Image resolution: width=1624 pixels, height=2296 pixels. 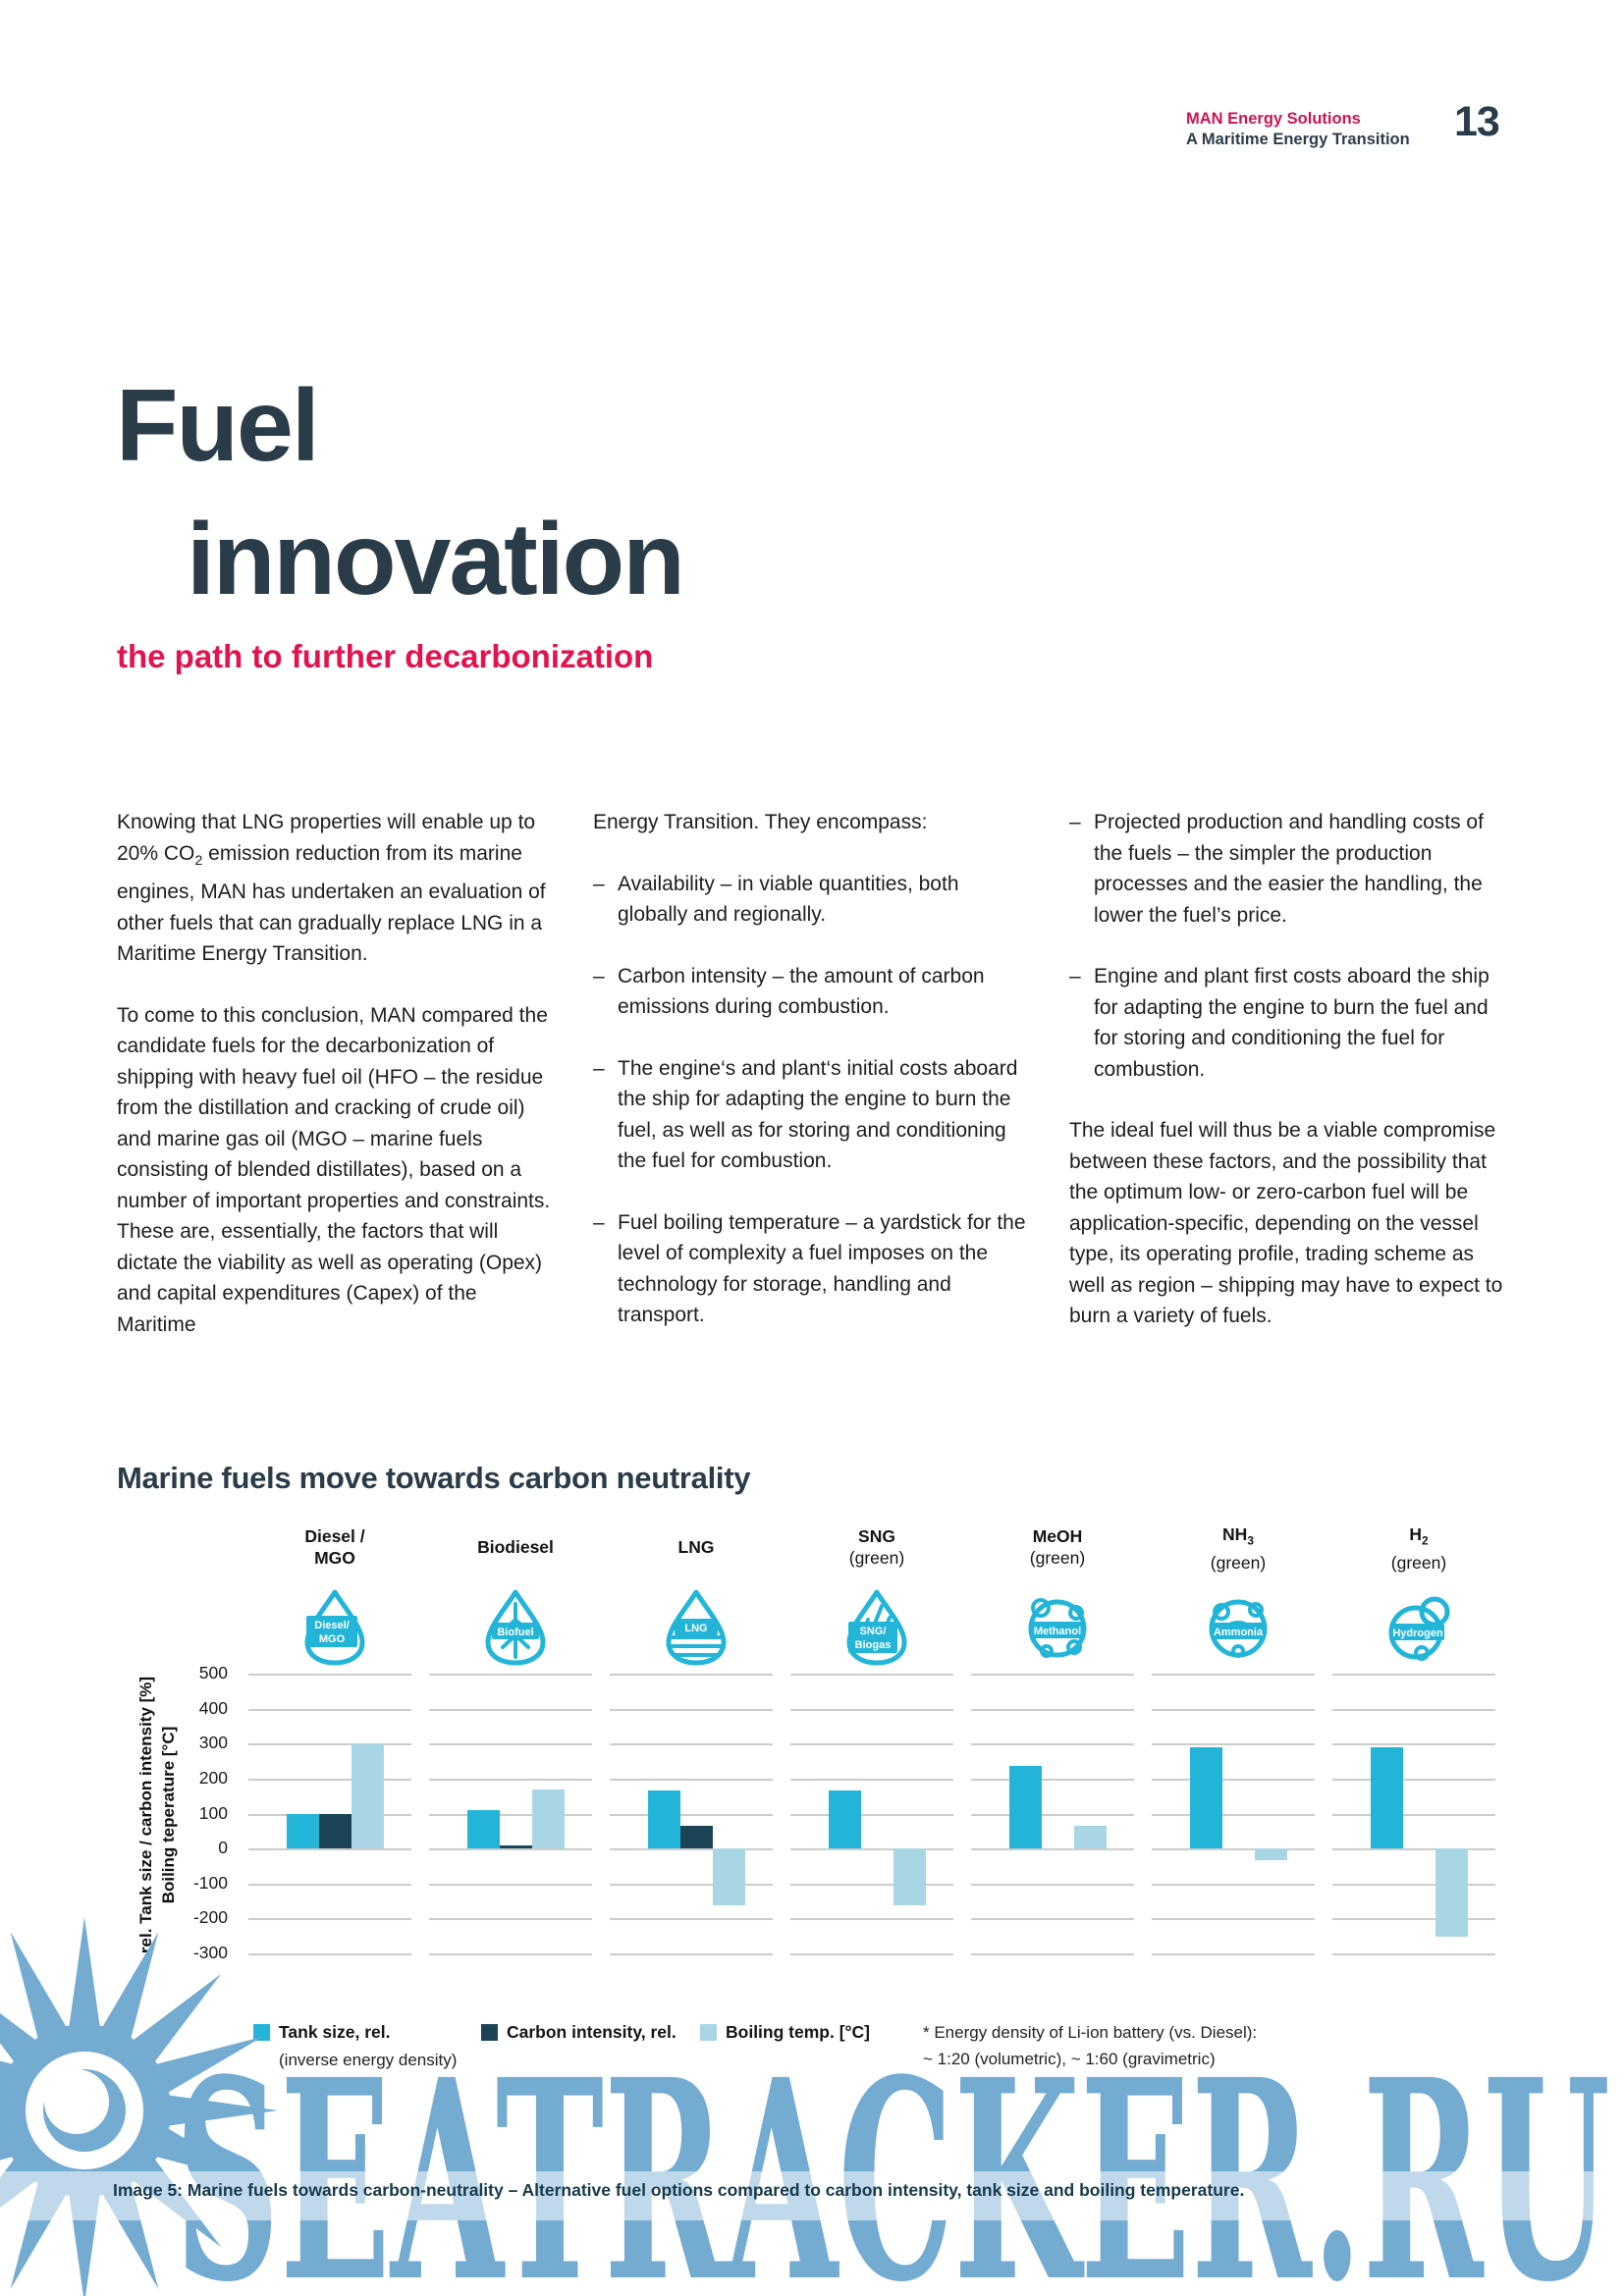 I want to click on carbon-intensity-swatch, so click(x=489, y=2032).